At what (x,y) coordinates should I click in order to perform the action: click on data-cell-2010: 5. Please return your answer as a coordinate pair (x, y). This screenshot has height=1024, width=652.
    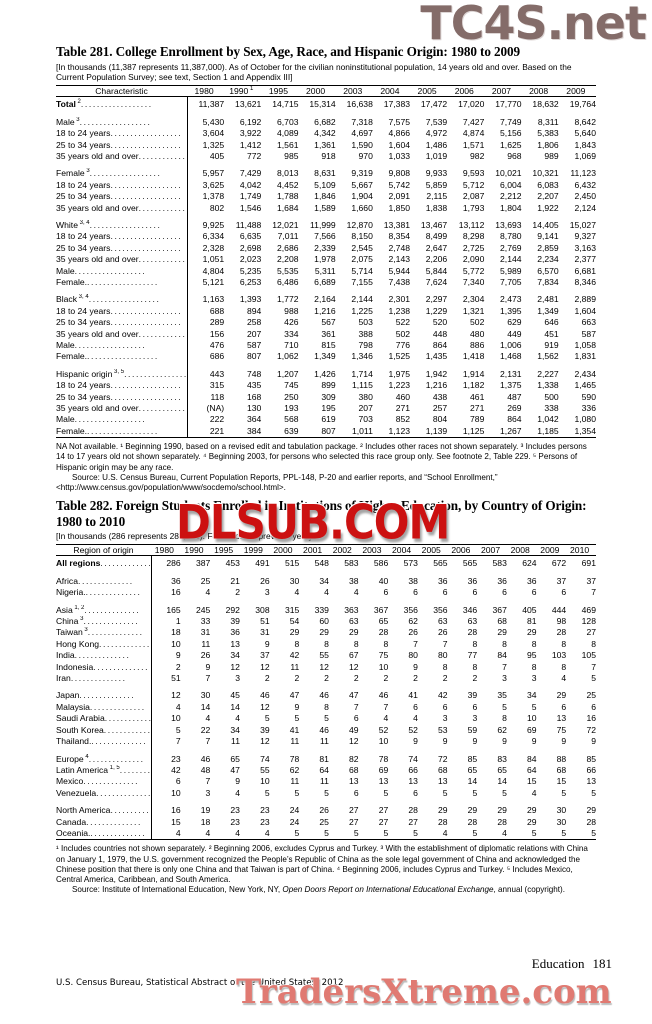
    Looking at the image, I should click on (581, 834).